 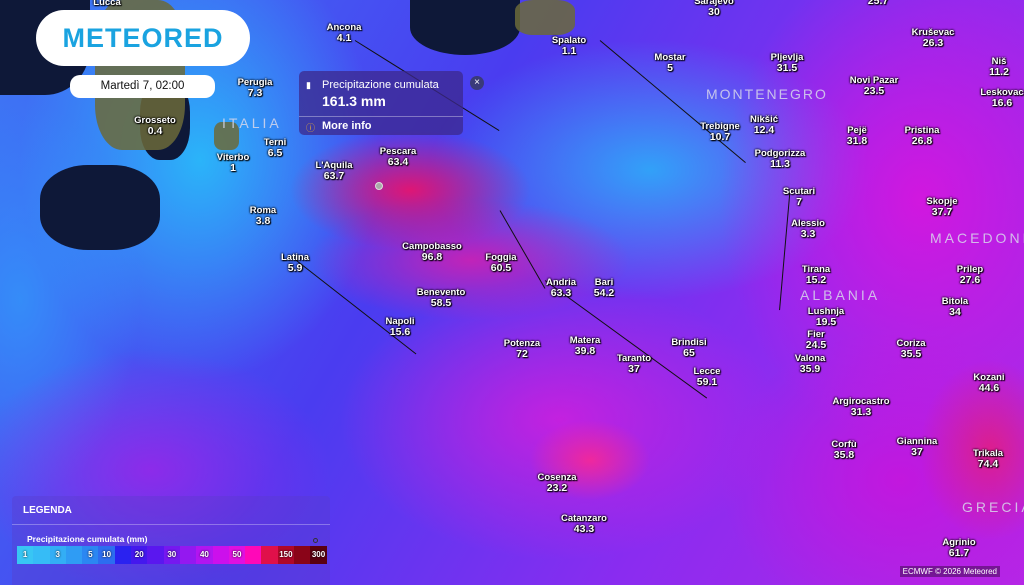 I want to click on city-label: Foggia 60.5, so click(x=500, y=263).